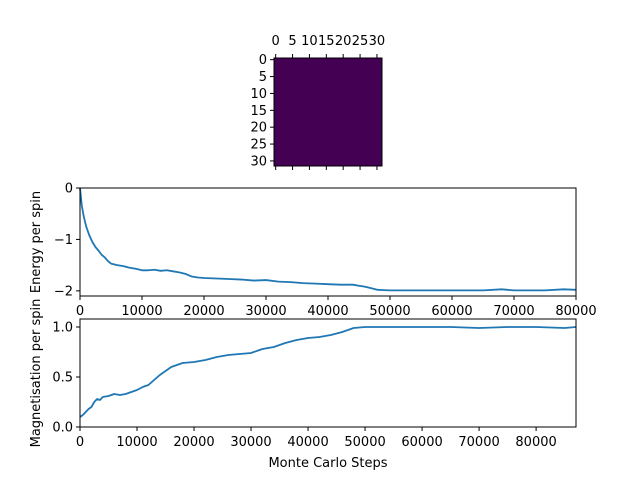 The image size is (640, 480). I want to click on heatmap-frame, so click(328, 112).